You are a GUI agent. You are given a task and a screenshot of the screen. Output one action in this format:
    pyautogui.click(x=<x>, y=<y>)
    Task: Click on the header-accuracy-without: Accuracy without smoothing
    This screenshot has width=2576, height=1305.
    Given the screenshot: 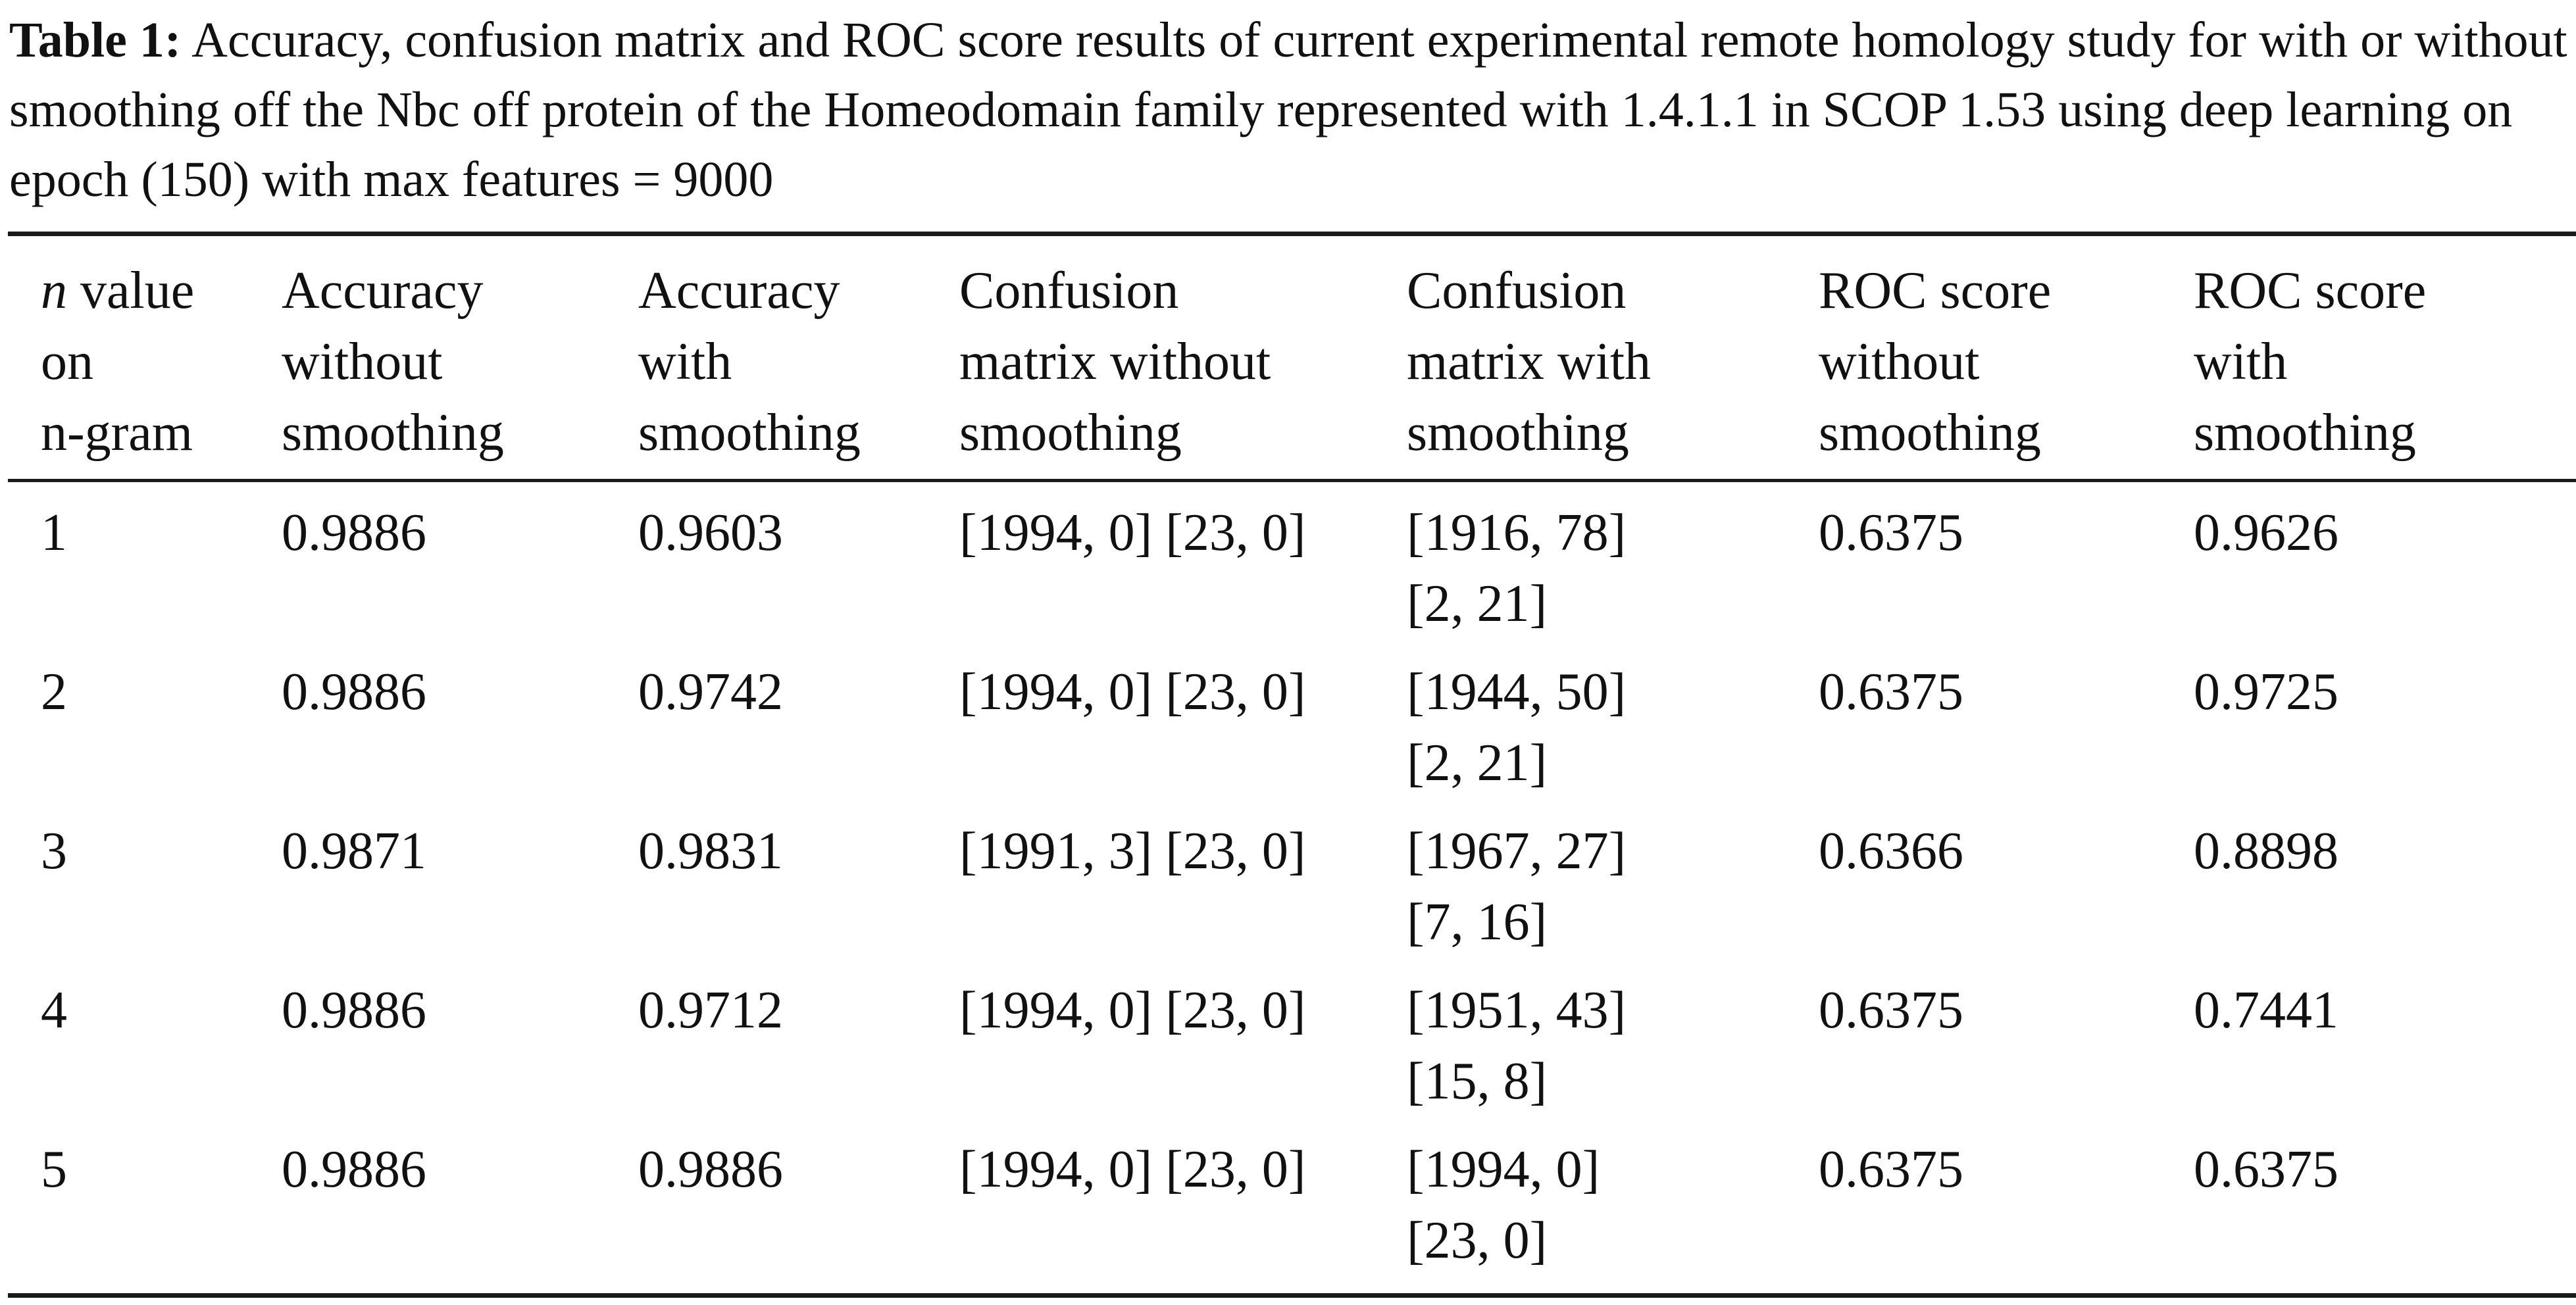 What is the action you would take?
    pyautogui.click(x=393, y=362)
    